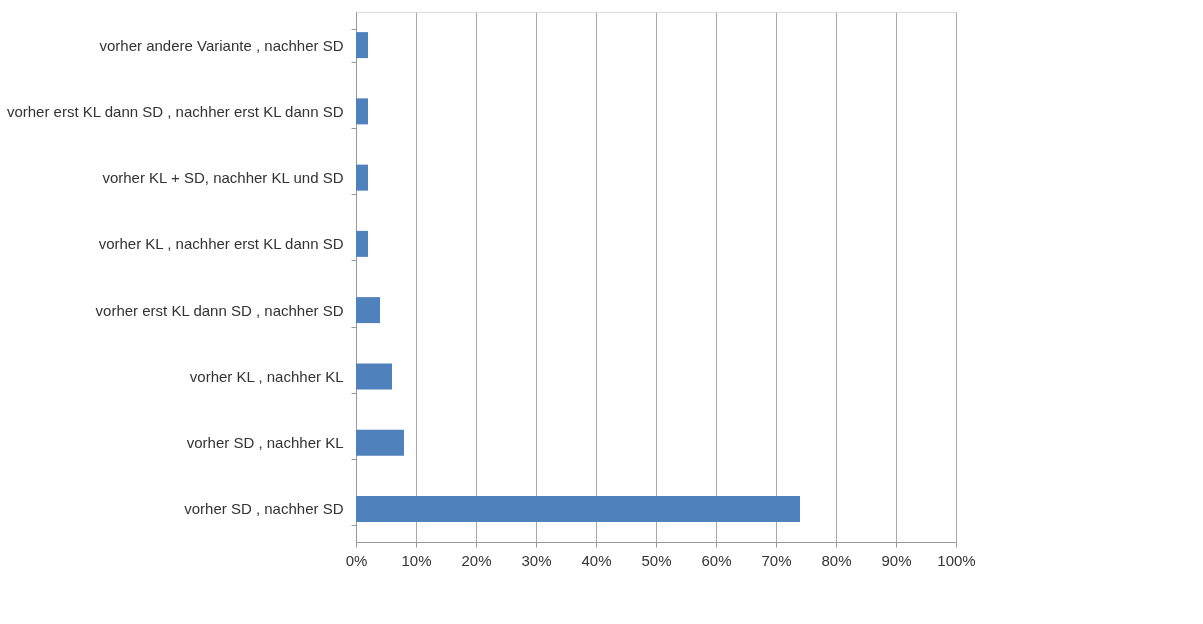  Describe the element at coordinates (776, 560) in the screenshot. I see `x-tick-label: 70%` at that location.